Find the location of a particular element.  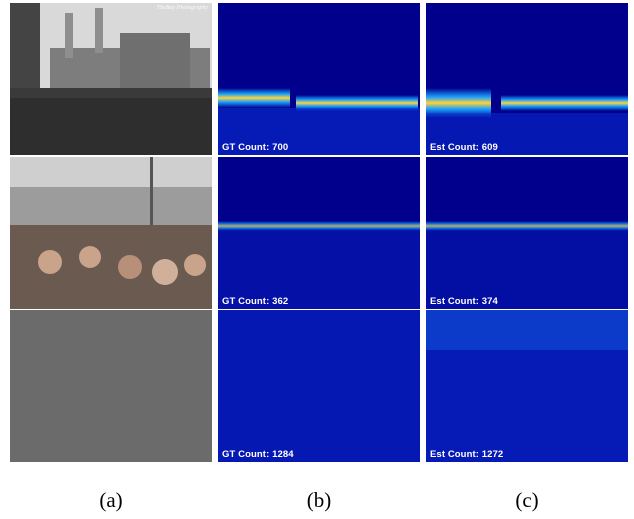

input-image-mecca-crowd: TheBay Photography is located at coordinates (111, 79).